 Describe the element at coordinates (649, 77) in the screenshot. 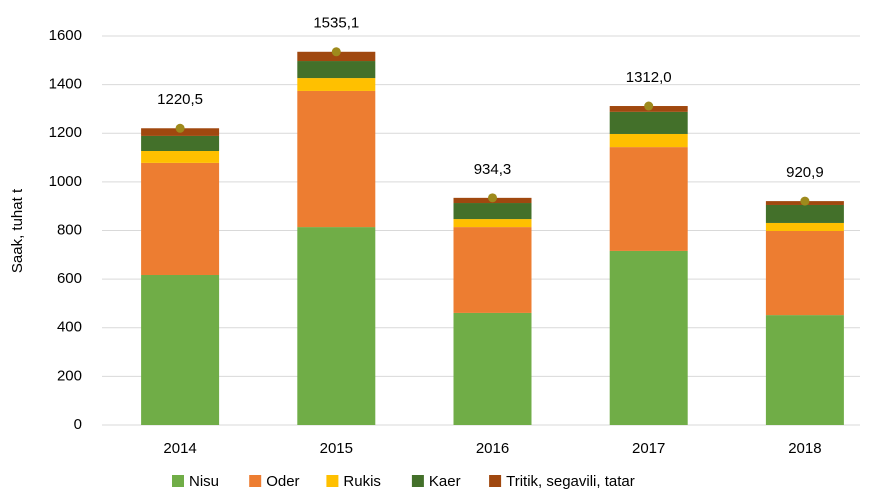

I see `total-label: 1312,0` at that location.